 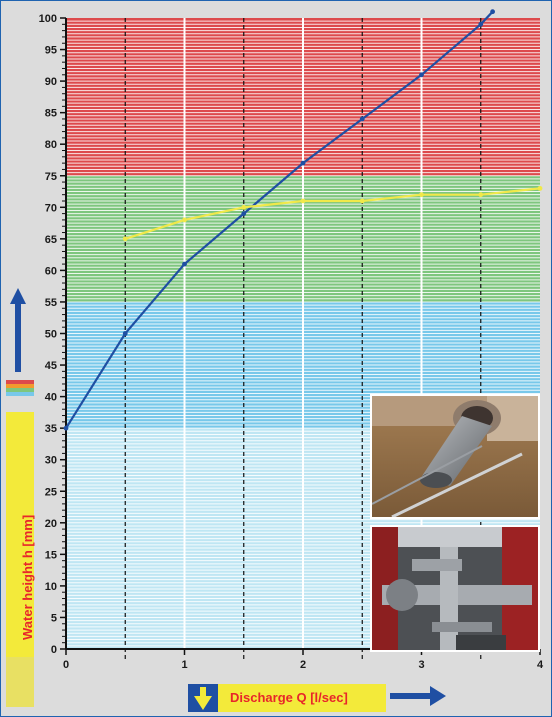 What do you see at coordinates (54, 618) in the screenshot?
I see `y-tick-label: 5` at bounding box center [54, 618].